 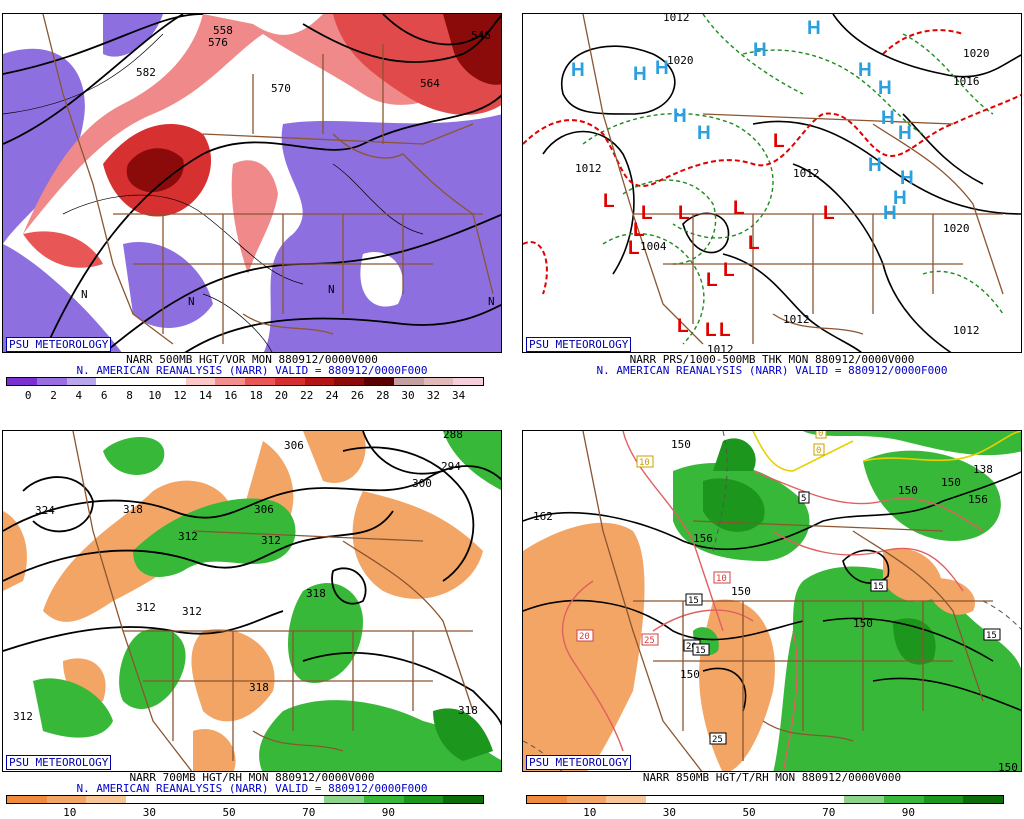 I want to click on svg-text: 10, so click(x=644, y=463).